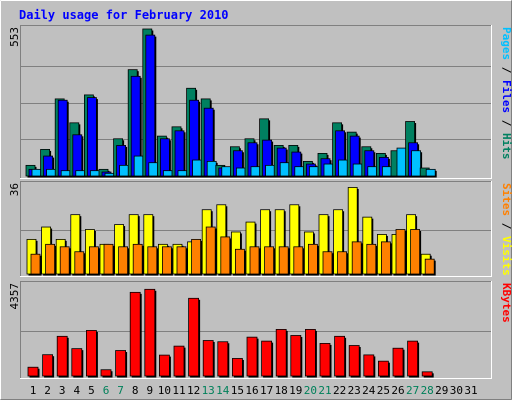 This screenshot has width=512, height=400. Describe the element at coordinates (506, 229) in the screenshot. I see `legend-label-middle: Sites / Visits` at that location.